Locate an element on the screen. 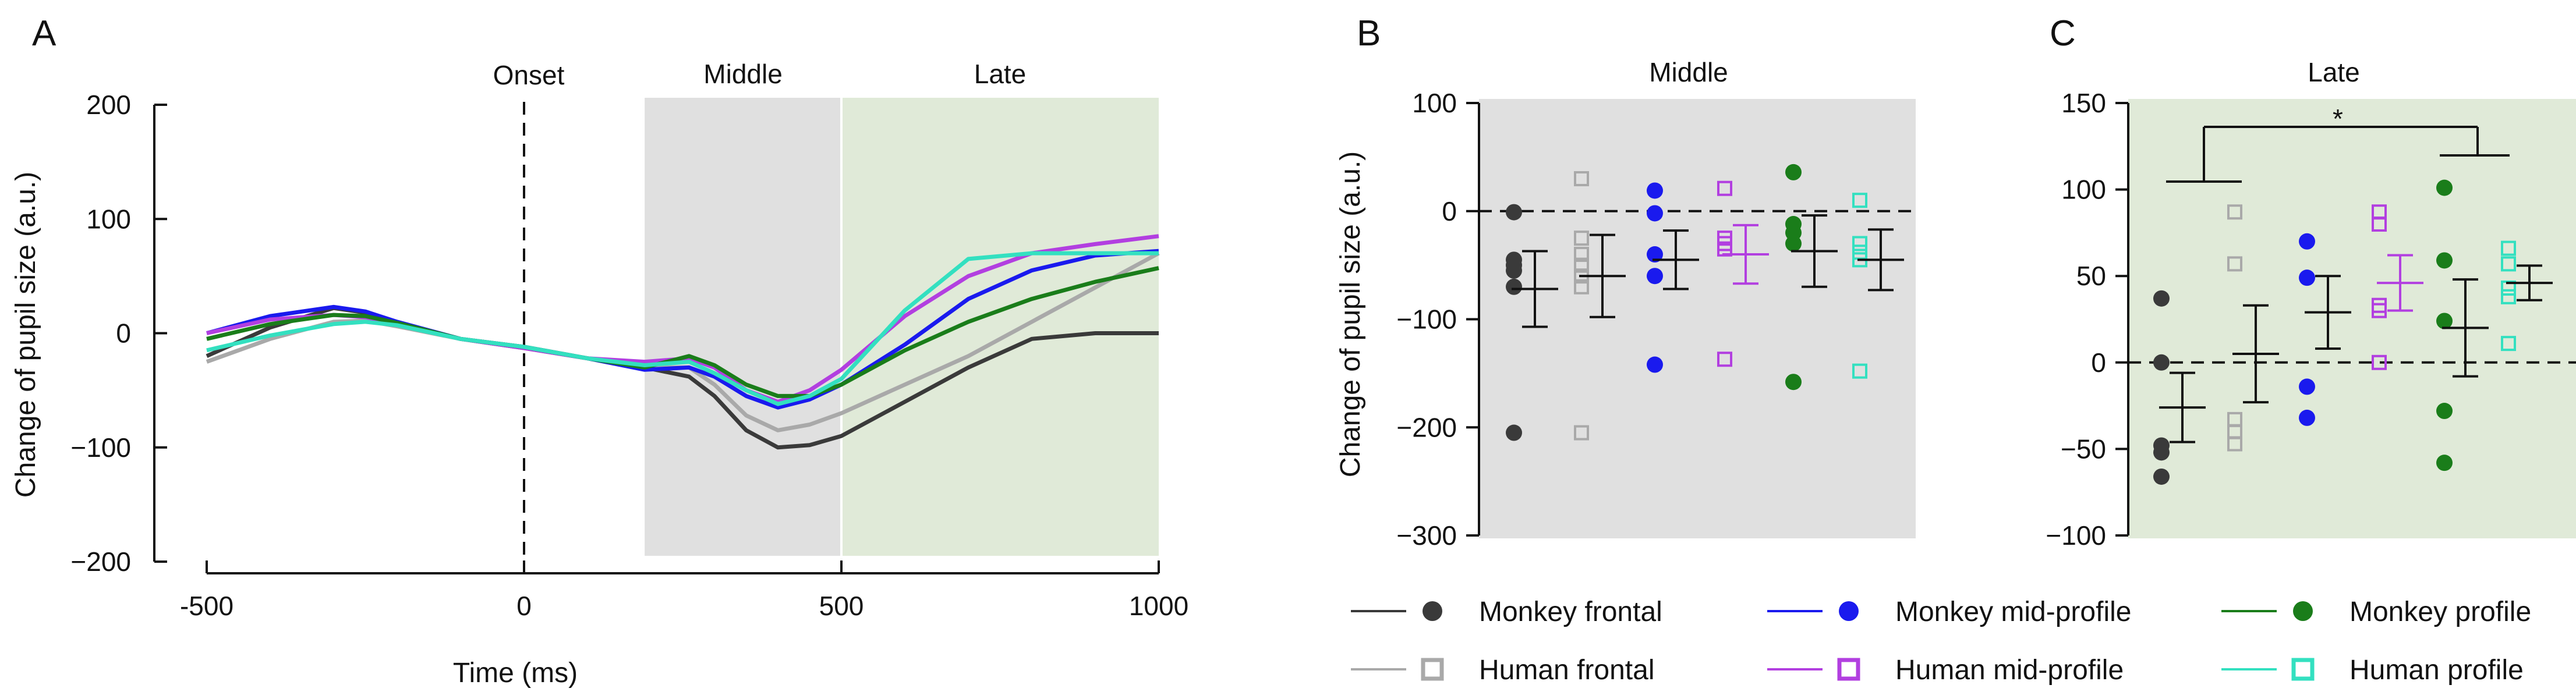 This screenshot has height=699, width=2576. panel-b-title: Middle is located at coordinates (1688, 72).